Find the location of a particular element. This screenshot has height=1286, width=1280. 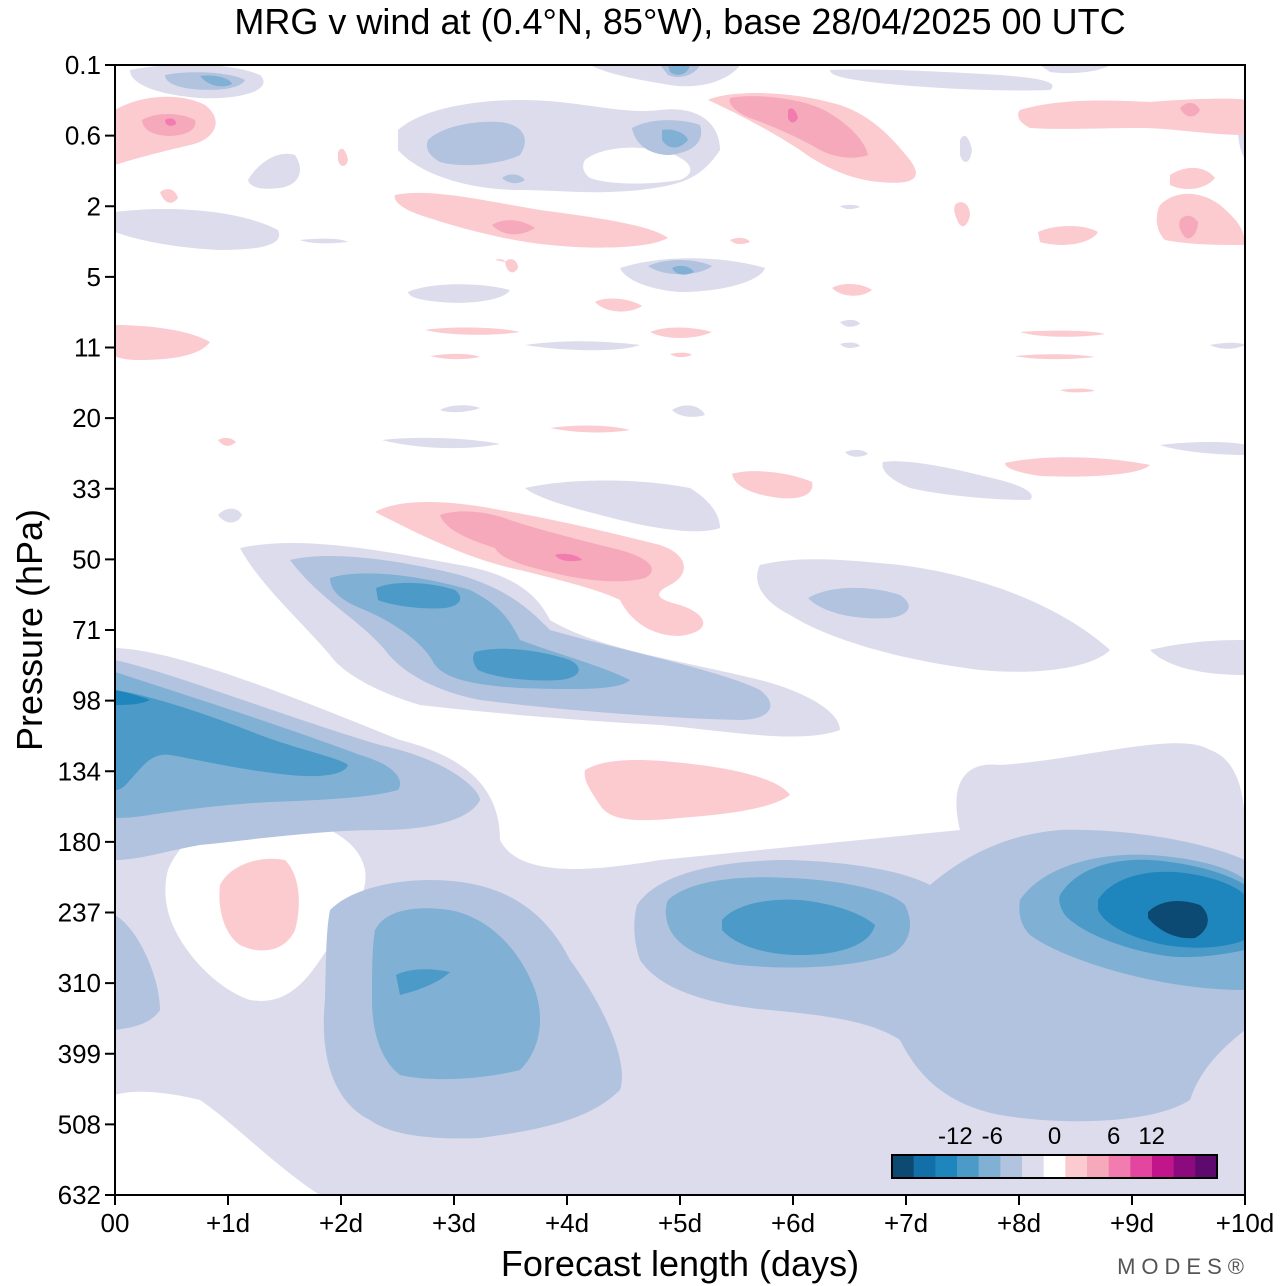

x-tick-label: +8d is located at coordinates (1019, 1223).